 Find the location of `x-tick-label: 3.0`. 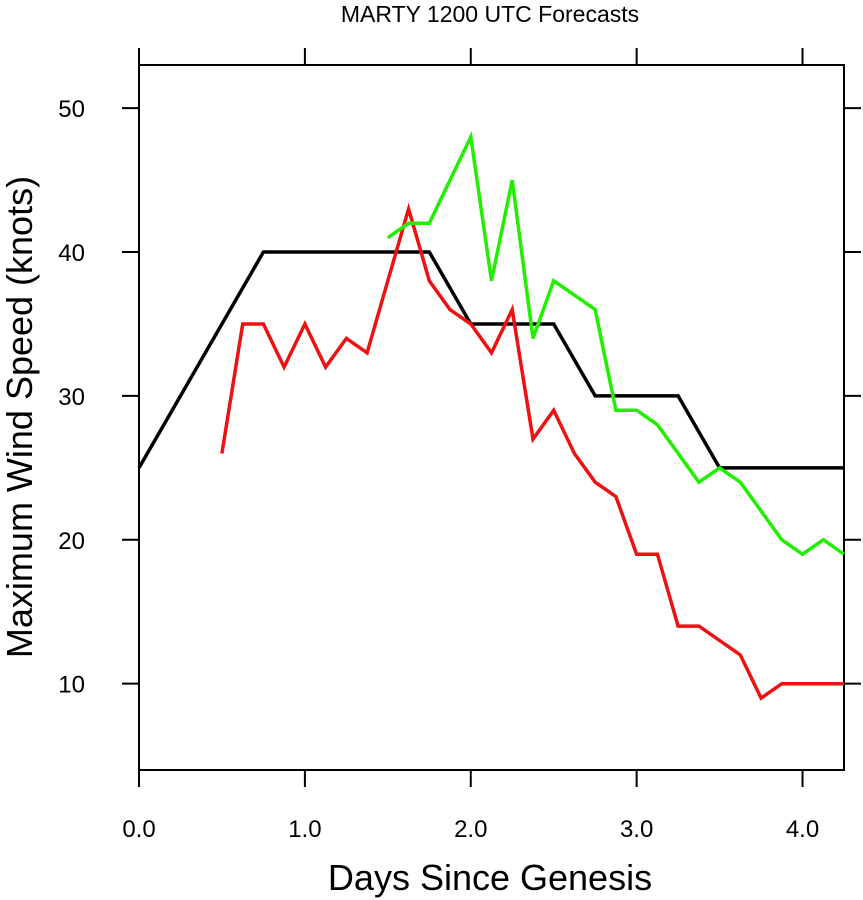

x-tick-label: 3.0 is located at coordinates (636, 829).